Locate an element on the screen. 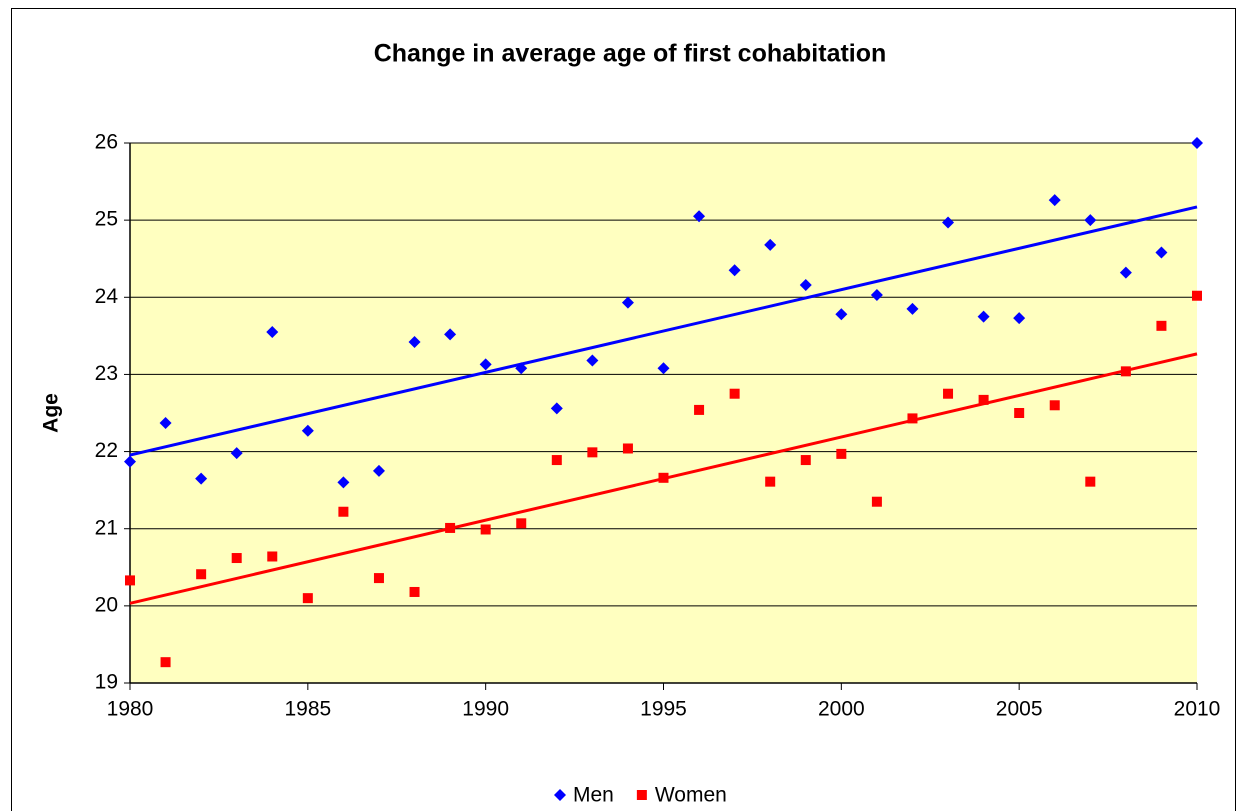 This screenshot has height=811, width=1247. x-tick-label: 1985 is located at coordinates (307, 709).